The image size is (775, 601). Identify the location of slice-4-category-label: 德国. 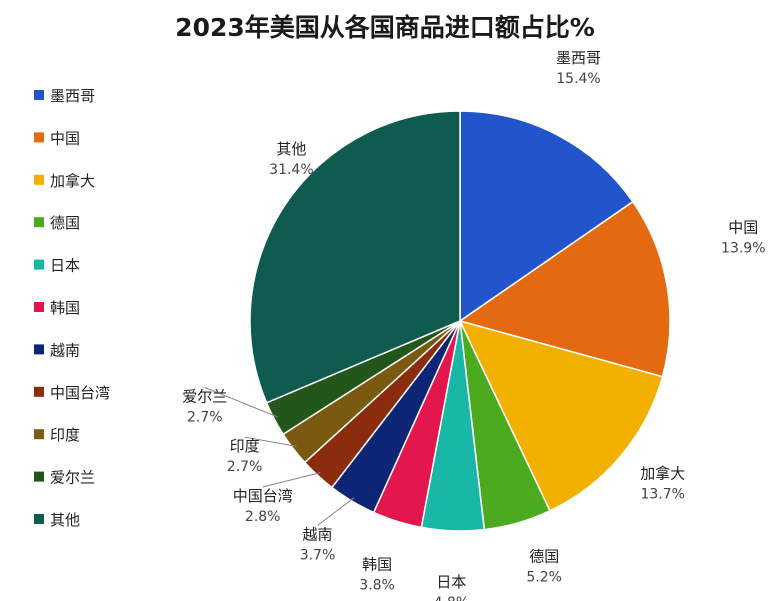
(544, 557).